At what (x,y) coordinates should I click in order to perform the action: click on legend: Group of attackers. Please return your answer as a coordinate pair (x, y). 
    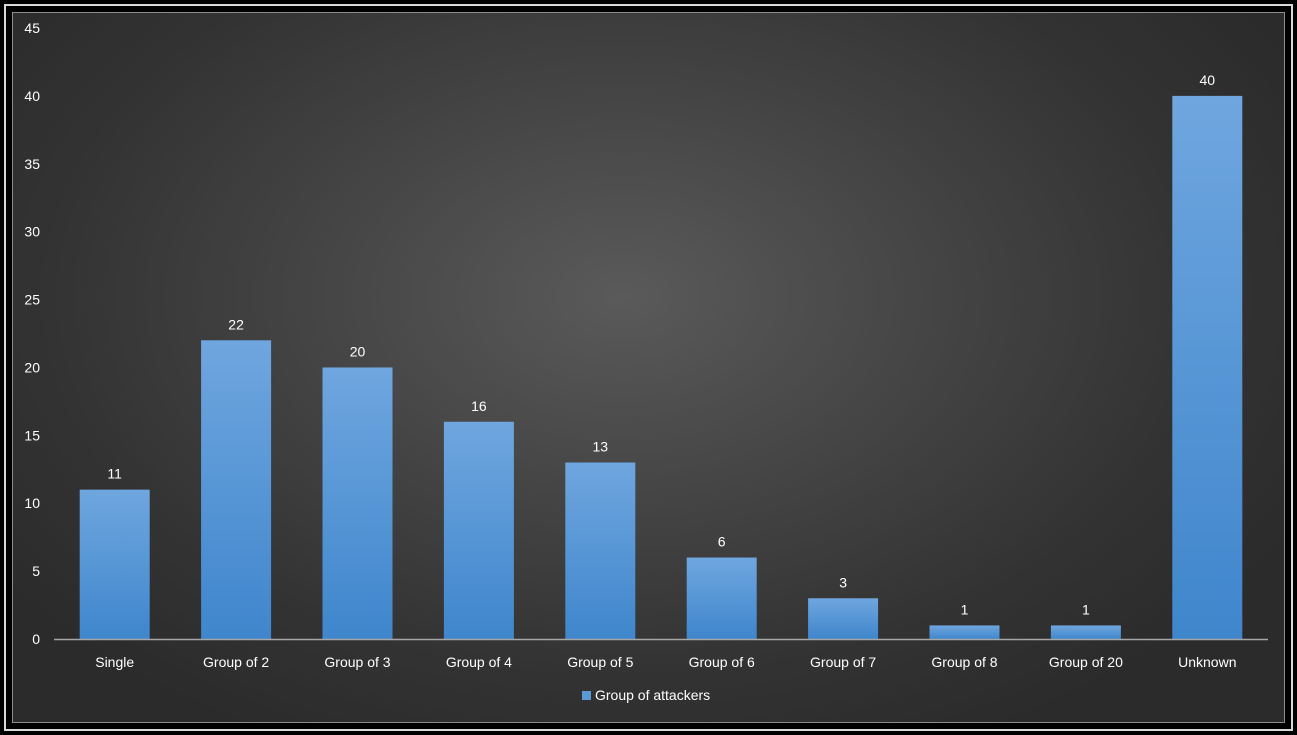
    Looking at the image, I should click on (646, 695).